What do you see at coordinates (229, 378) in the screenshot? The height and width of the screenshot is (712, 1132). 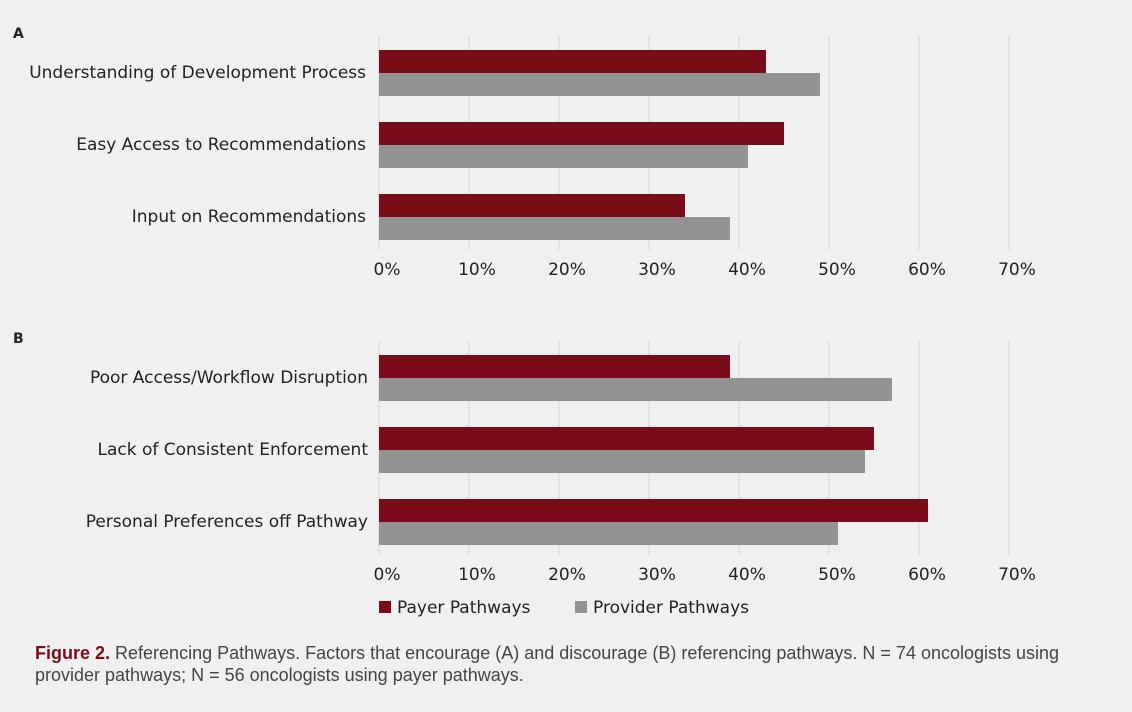 I see `y-tick-label: Poor Access/Workflow Disruption` at bounding box center [229, 378].